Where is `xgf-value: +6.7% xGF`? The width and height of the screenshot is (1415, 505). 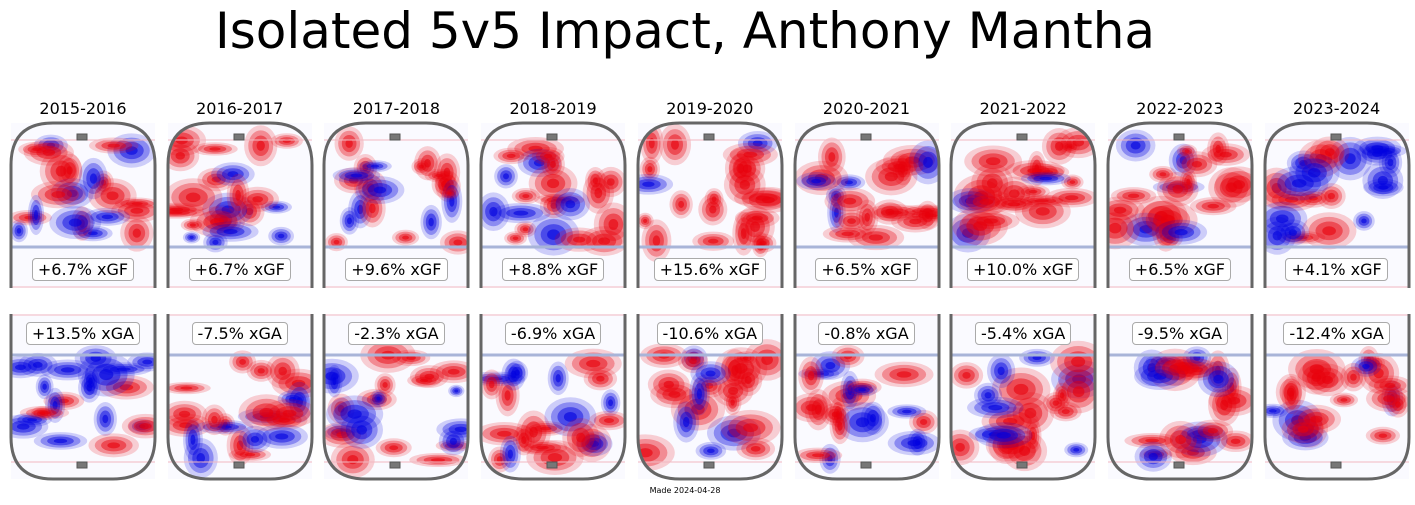
xgf-value: +6.7% xGF is located at coordinates (239, 269).